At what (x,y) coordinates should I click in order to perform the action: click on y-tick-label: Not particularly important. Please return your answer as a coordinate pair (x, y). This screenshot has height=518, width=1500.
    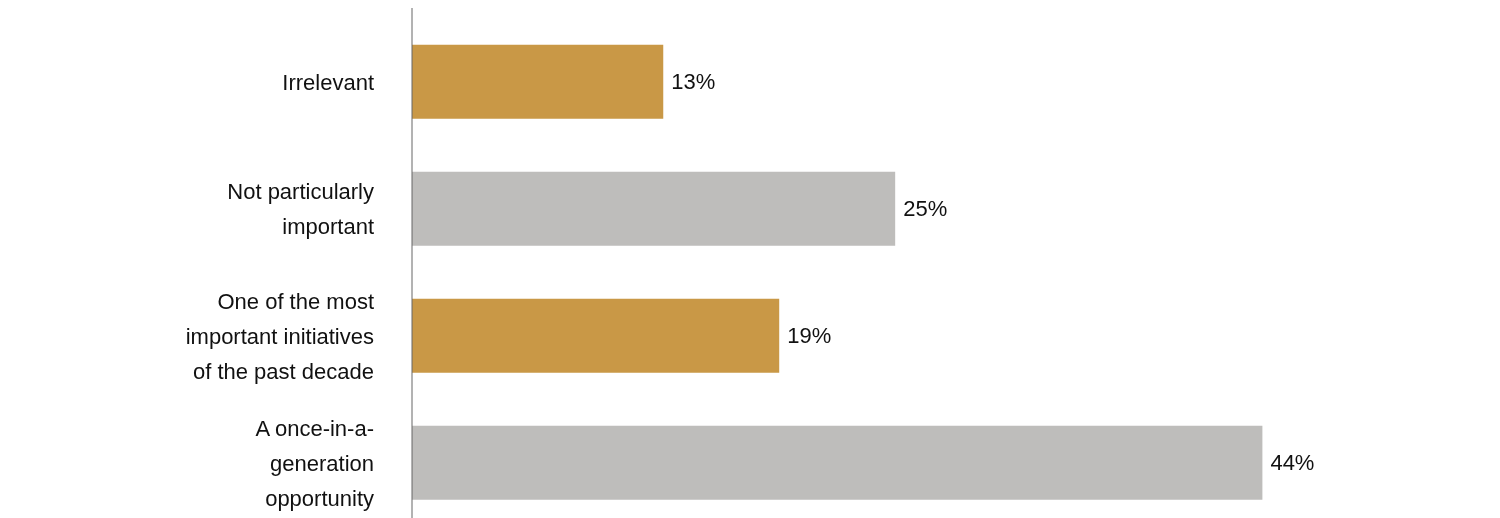
    Looking at the image, I should click on (300, 208).